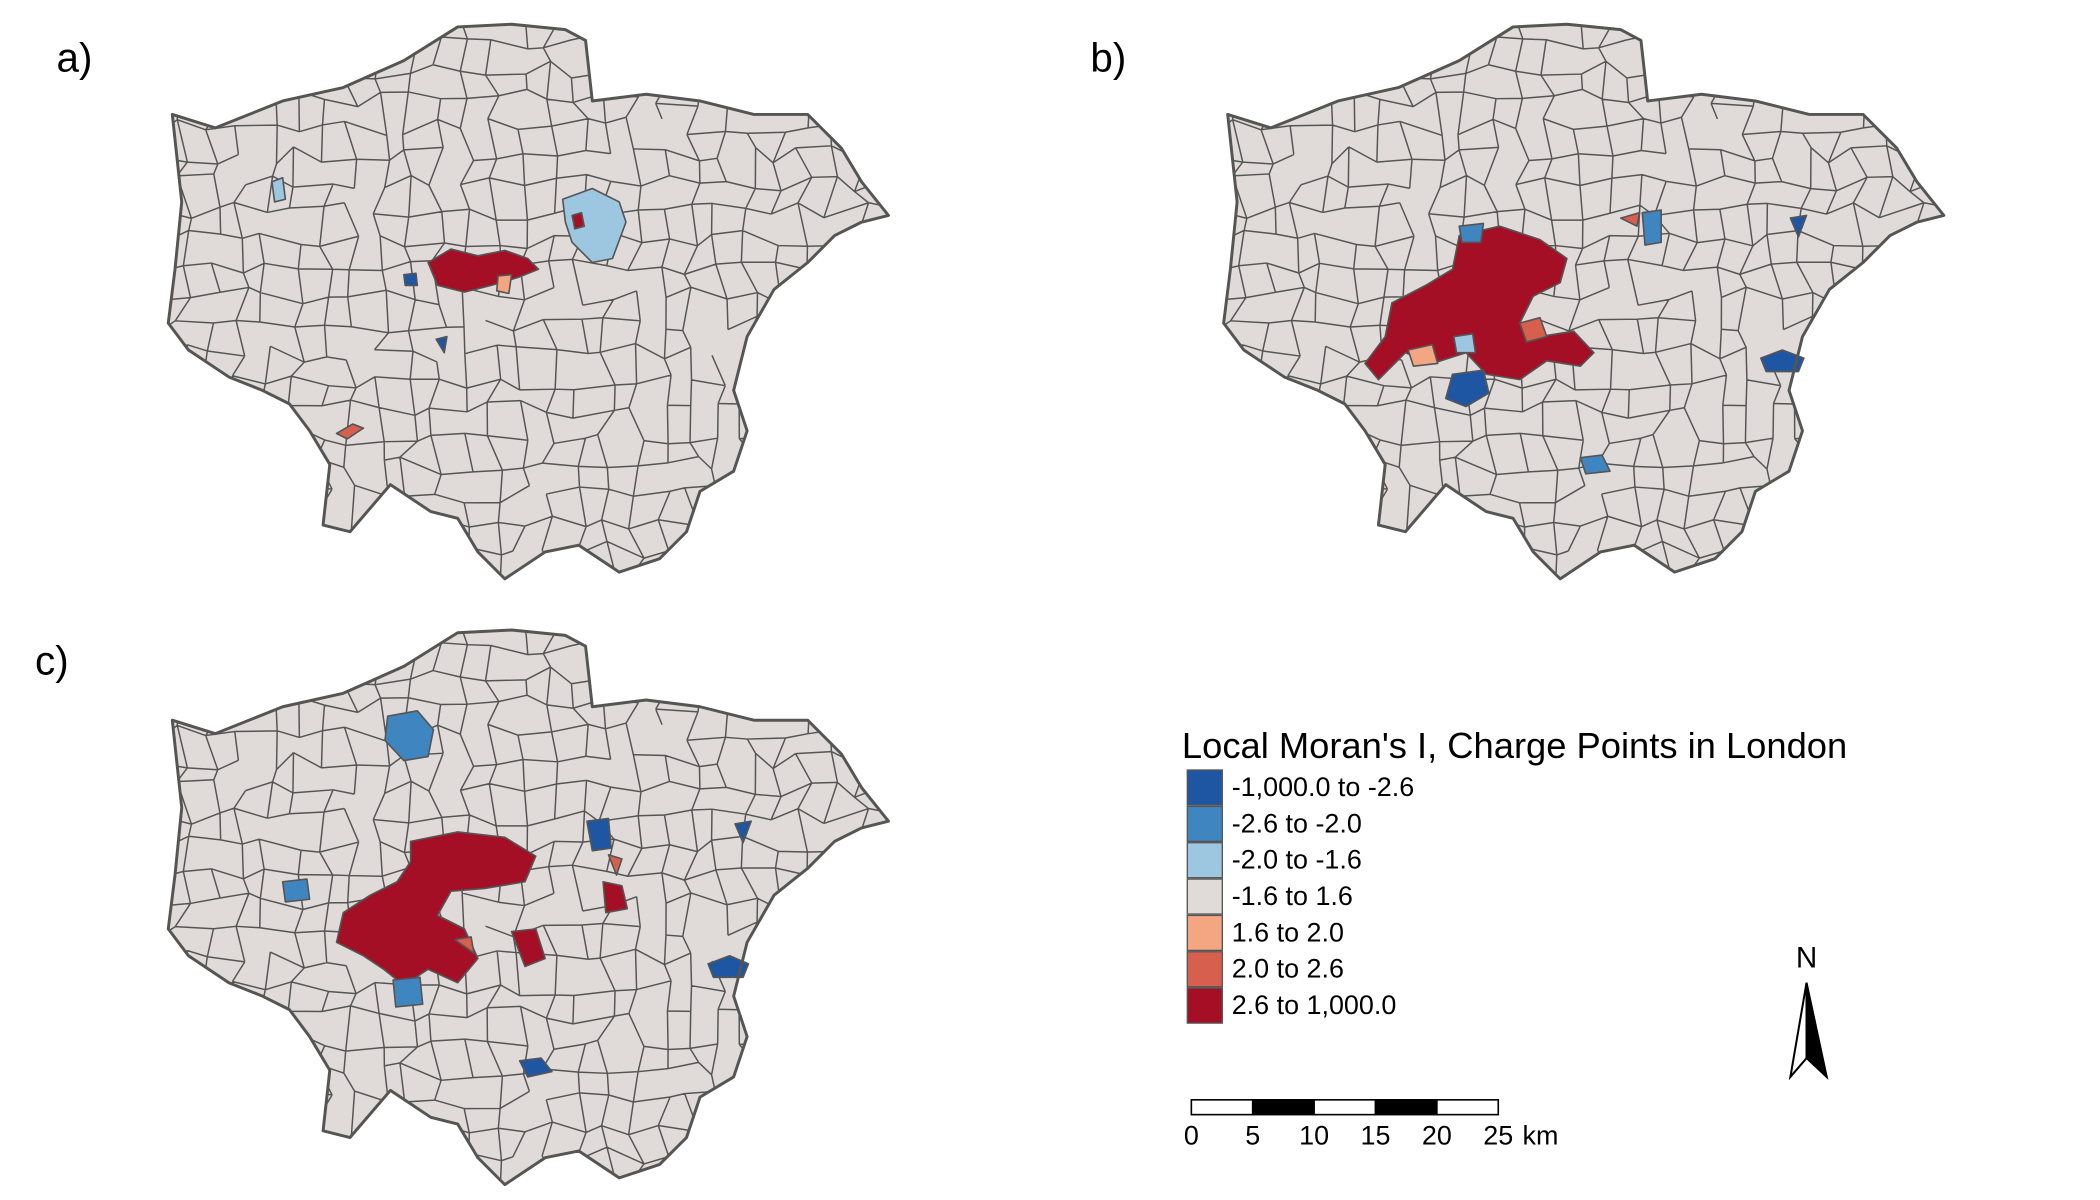 Image resolution: width=2100 pixels, height=1200 pixels. I want to click on legend-label: 2.0 to 2.6, so click(1288, 969).